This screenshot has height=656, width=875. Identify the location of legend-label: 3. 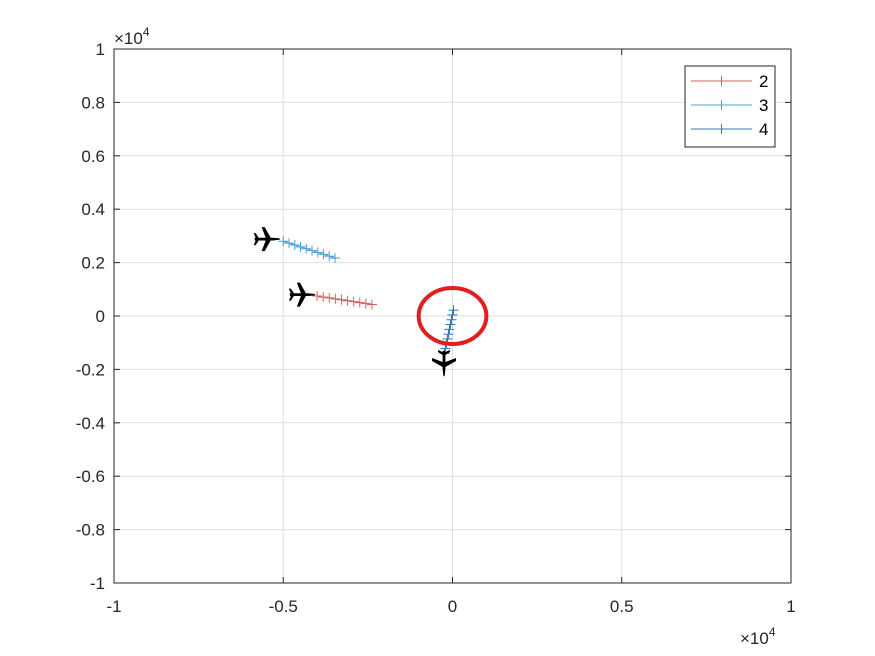
(763, 105).